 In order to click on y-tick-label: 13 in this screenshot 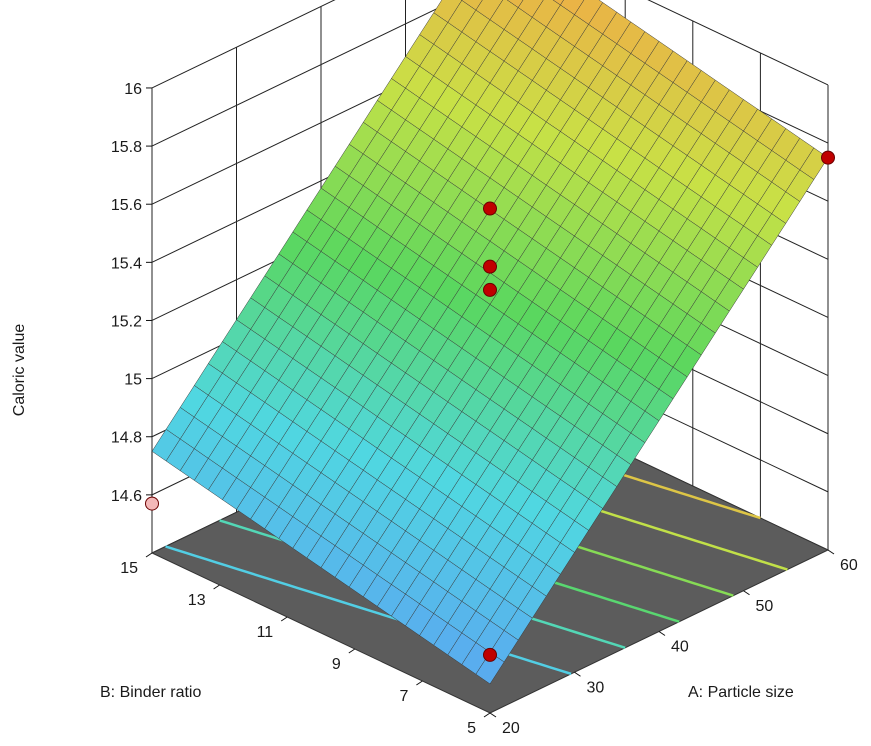, I will do `click(197, 600)`.